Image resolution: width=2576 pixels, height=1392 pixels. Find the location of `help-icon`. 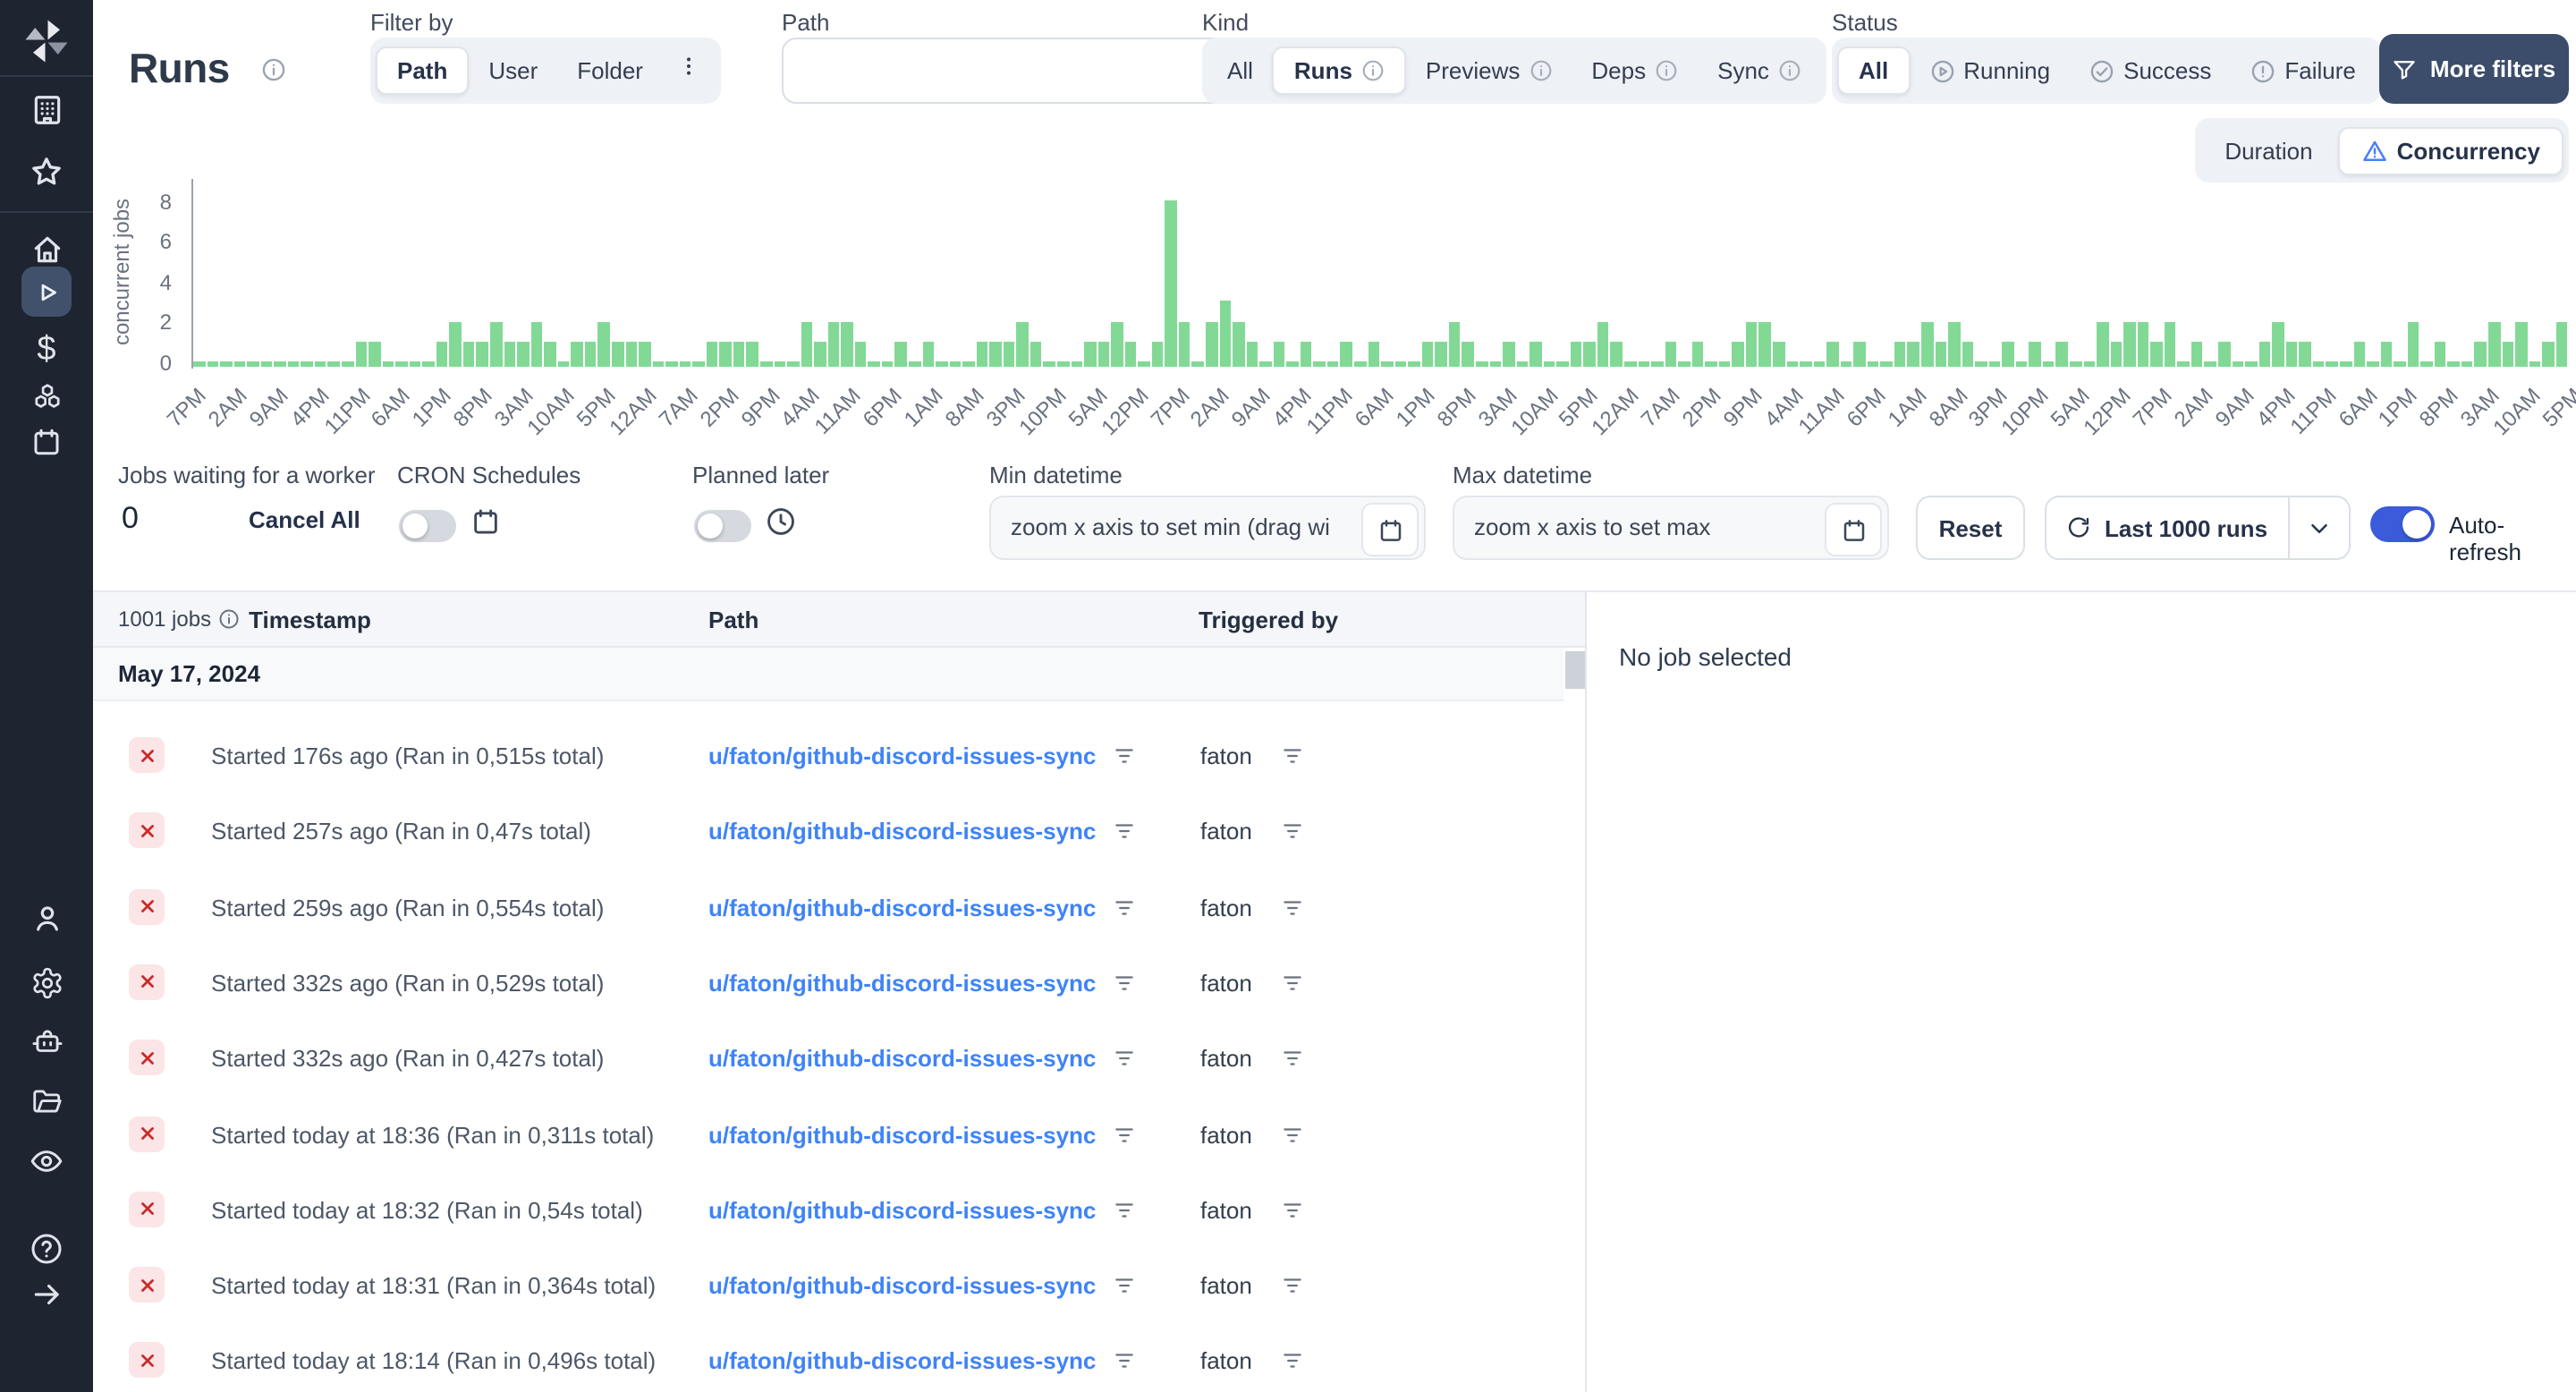

help-icon is located at coordinates (46, 1249).